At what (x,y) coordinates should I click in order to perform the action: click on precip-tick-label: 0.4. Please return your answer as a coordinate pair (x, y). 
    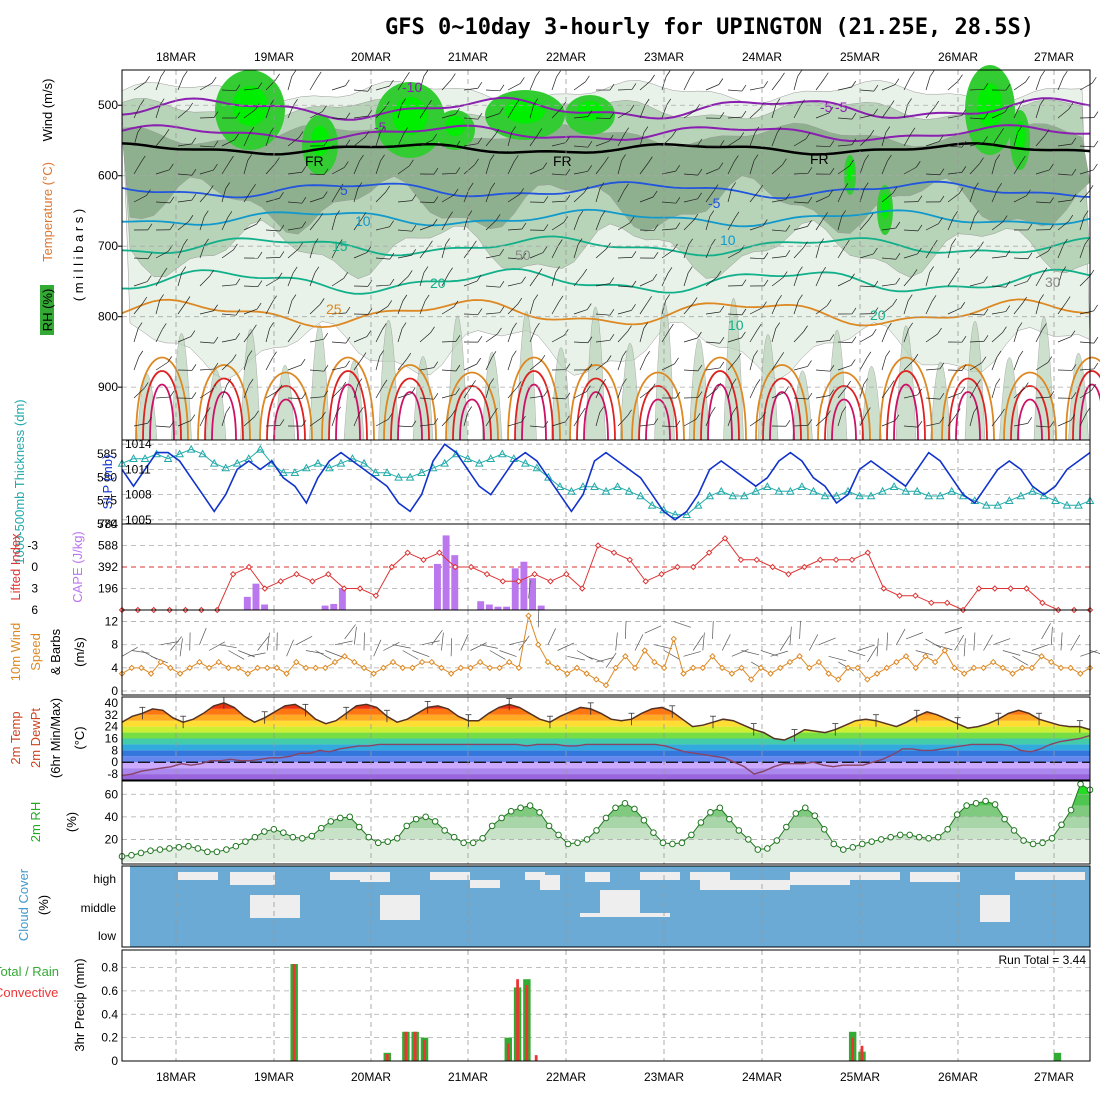
    Looking at the image, I should click on (109, 1014).